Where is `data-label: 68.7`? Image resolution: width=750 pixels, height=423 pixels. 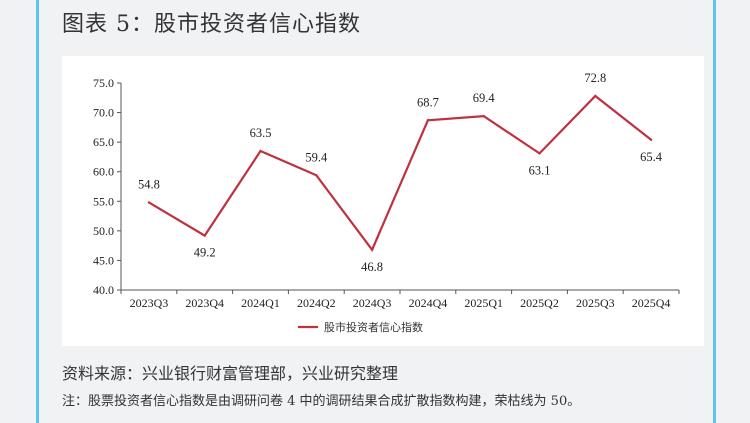
data-label: 68.7 is located at coordinates (428, 102).